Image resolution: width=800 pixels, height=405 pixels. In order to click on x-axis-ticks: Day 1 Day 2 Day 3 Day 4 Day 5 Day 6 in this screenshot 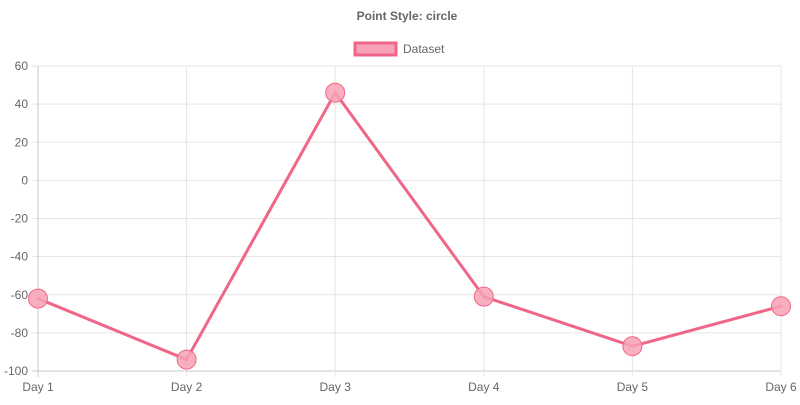, I will do `click(409, 387)`.